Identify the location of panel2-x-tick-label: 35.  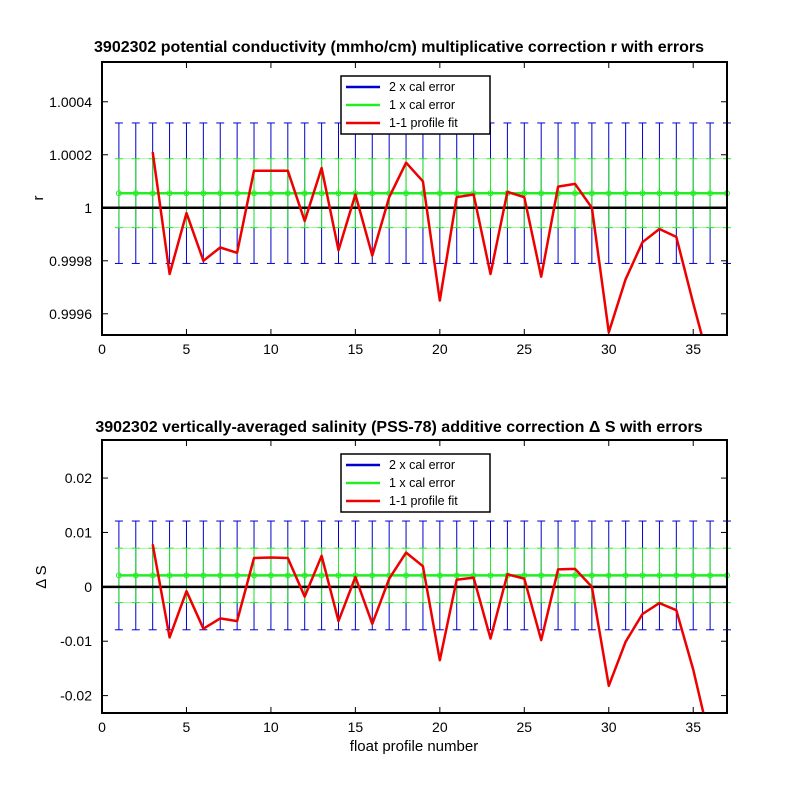
(693, 727).